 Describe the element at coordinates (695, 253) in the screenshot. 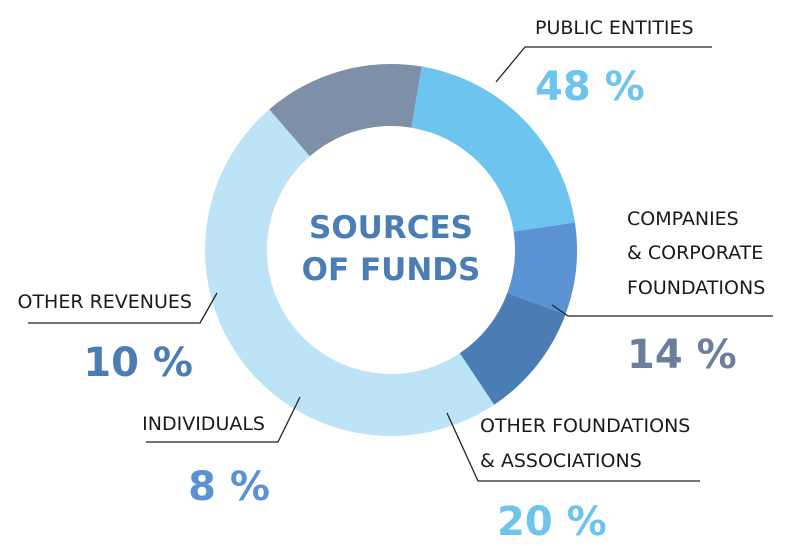

I see `slice-label-2-line-2: & CORPORATE` at that location.